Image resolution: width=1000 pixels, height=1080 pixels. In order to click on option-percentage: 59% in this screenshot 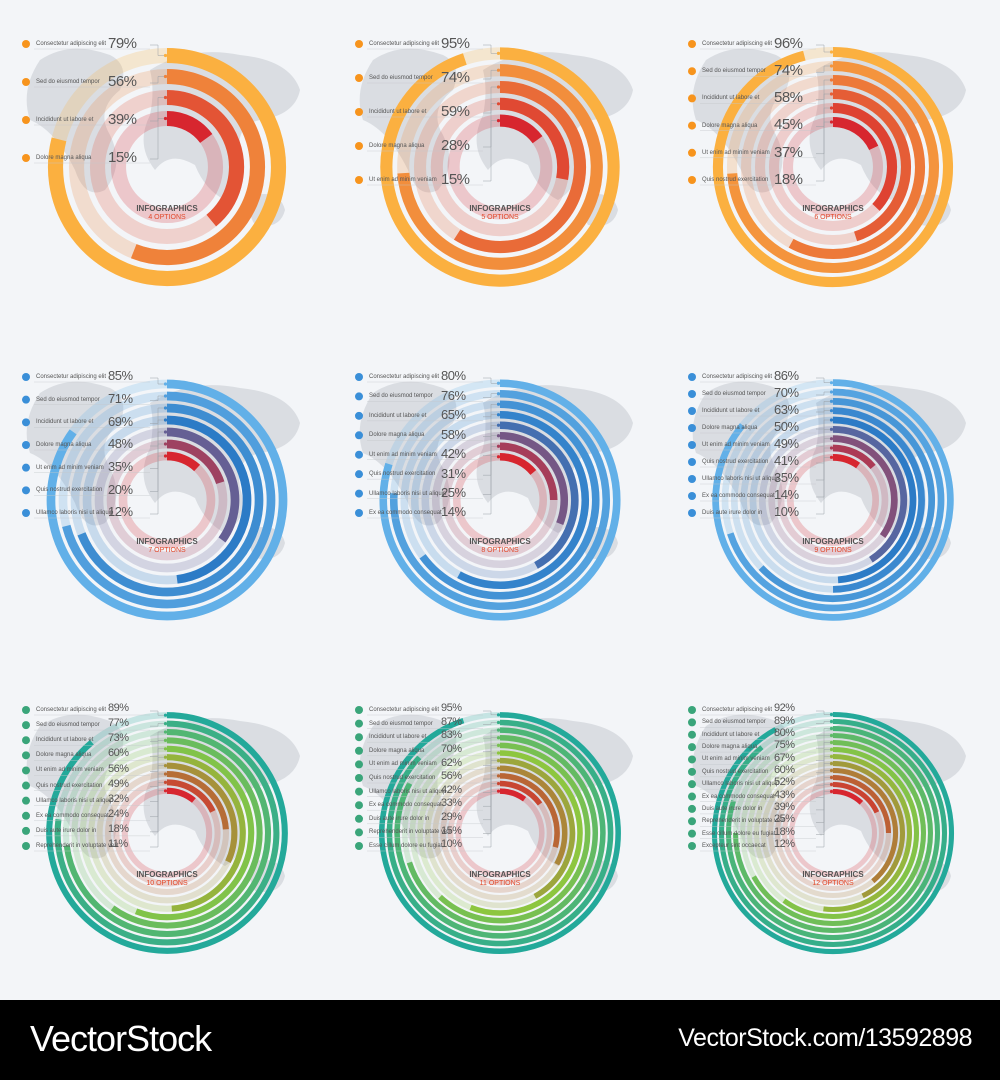, I will do `click(455, 111)`.